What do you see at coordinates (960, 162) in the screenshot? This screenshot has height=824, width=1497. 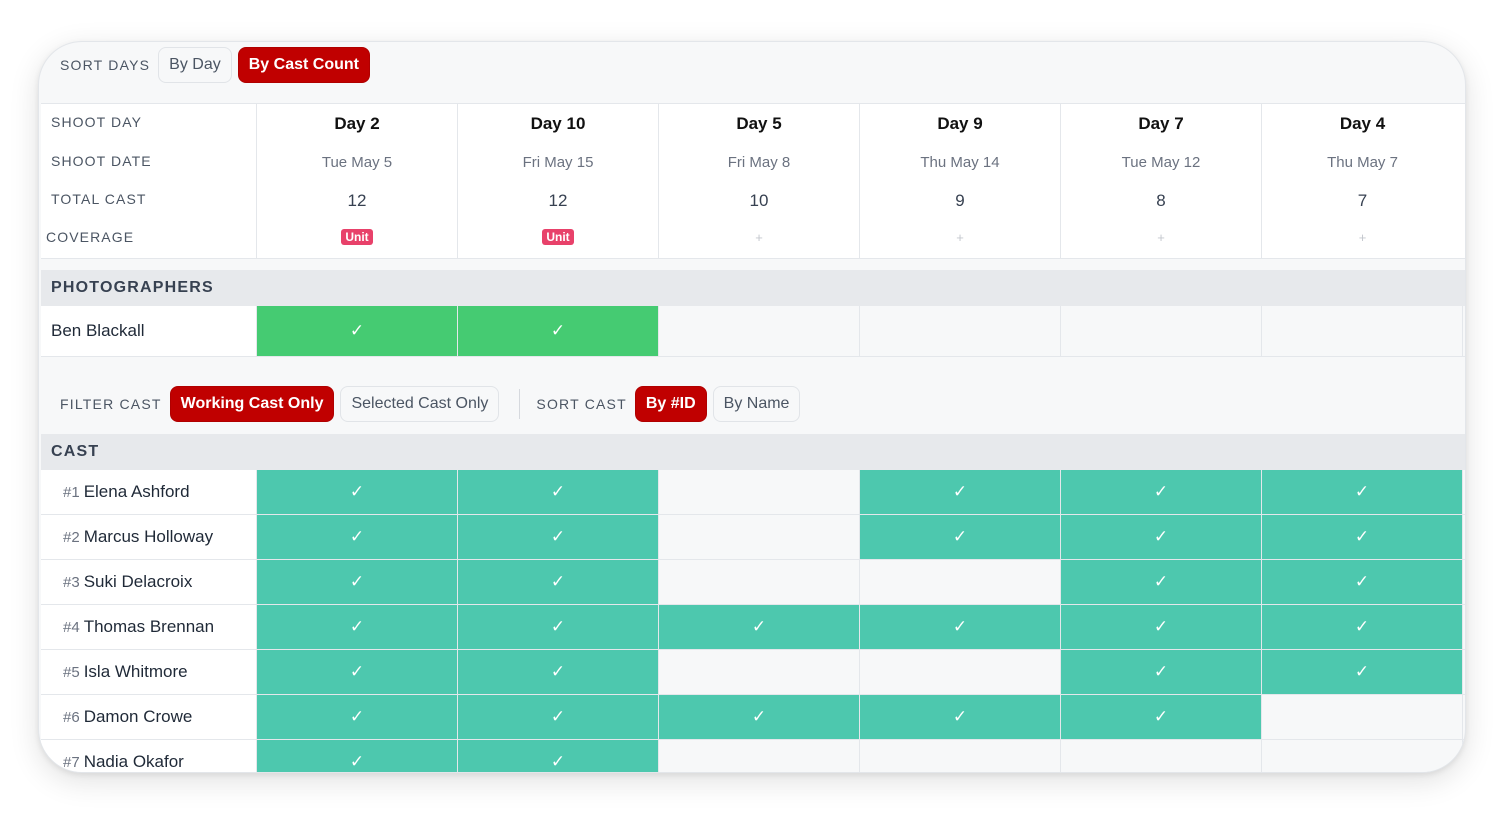 I see `shoot-date: Thu May 14` at bounding box center [960, 162].